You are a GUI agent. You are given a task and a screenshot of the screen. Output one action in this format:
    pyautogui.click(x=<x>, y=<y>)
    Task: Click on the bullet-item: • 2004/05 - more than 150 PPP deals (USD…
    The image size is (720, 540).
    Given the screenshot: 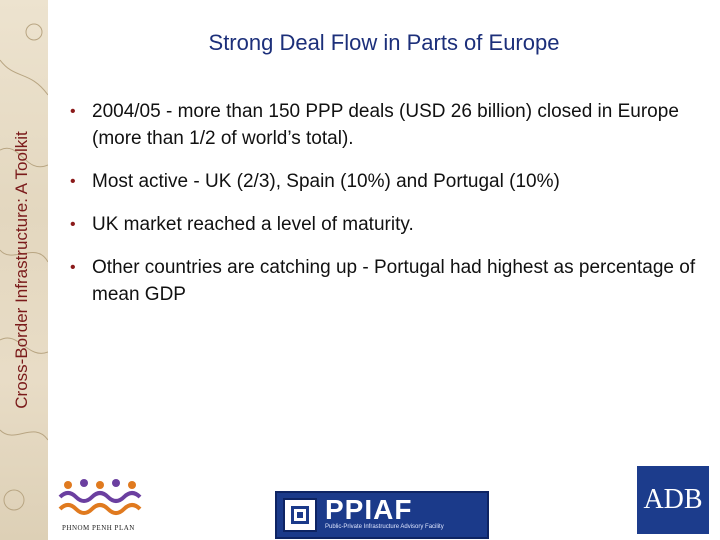 What is the action you would take?
    pyautogui.click(x=390, y=125)
    